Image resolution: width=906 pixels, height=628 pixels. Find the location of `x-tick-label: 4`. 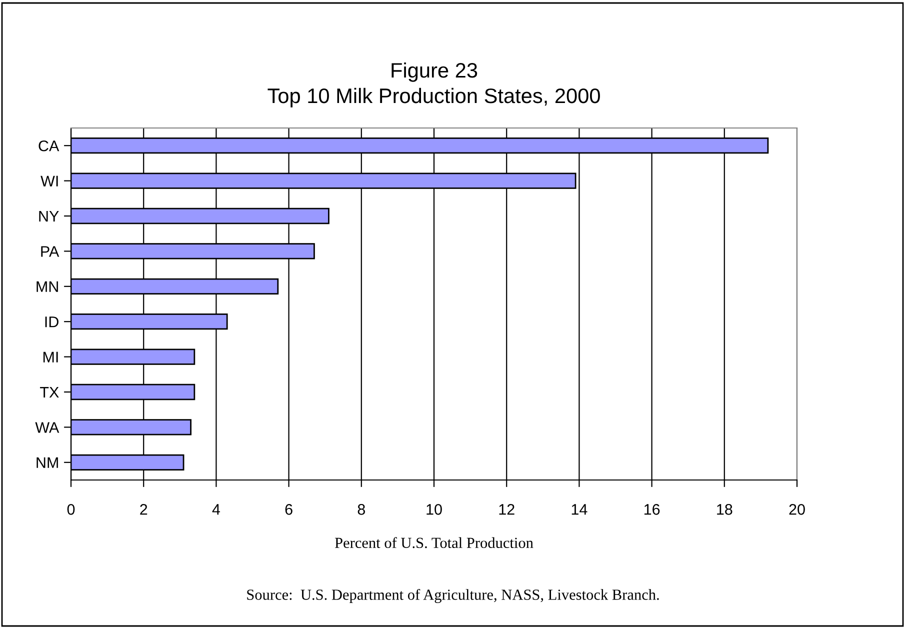

x-tick-label: 4 is located at coordinates (216, 509).